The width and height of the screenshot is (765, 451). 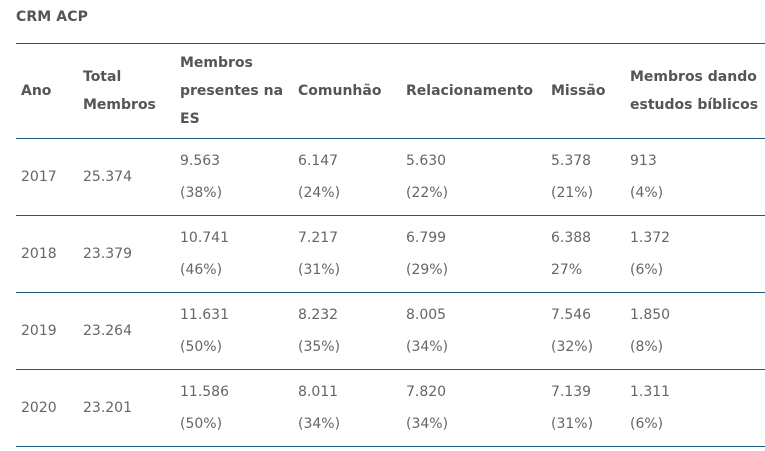 What do you see at coordinates (318, 238) in the screenshot?
I see `cell-value: 7.217` at bounding box center [318, 238].